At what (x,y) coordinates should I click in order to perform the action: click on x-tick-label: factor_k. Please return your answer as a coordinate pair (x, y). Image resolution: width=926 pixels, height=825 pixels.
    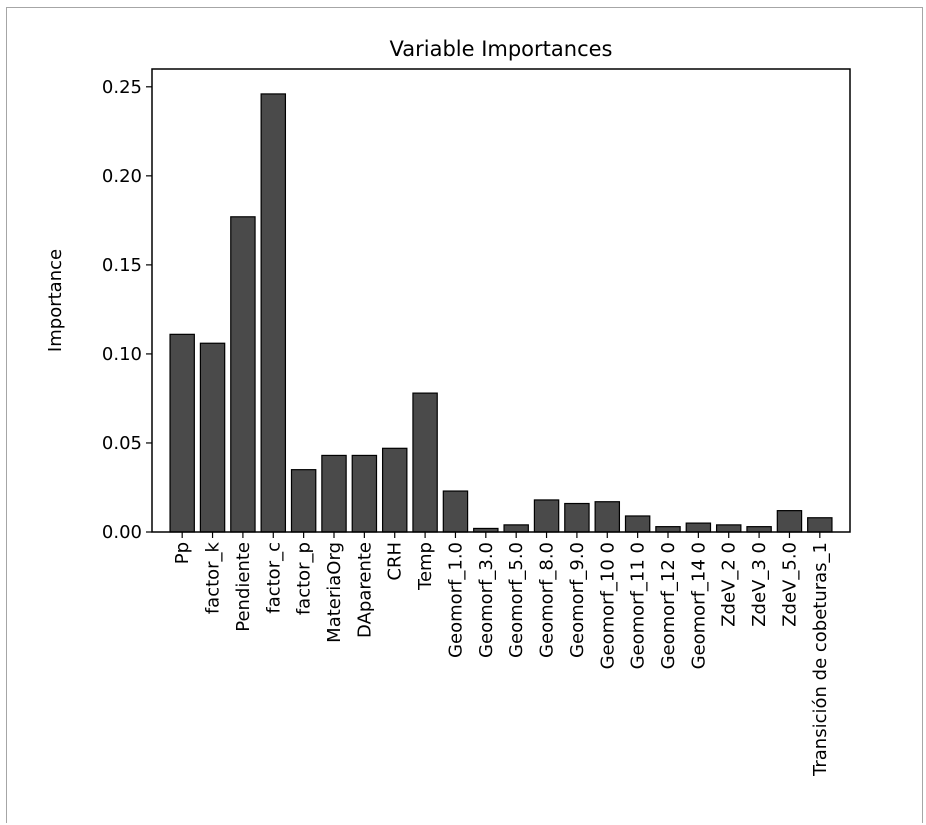
    Looking at the image, I should click on (213, 577).